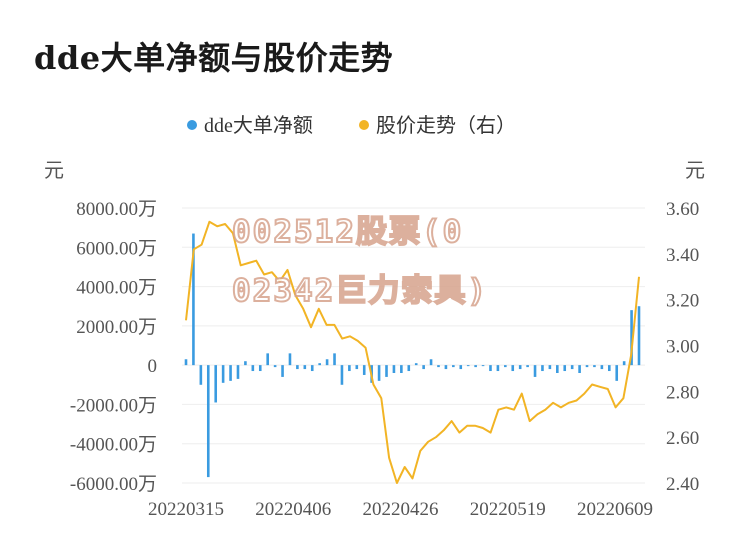  What do you see at coordinates (214, 58) in the screenshot?
I see `chart-title: dde大单净额与股价走势` at bounding box center [214, 58].